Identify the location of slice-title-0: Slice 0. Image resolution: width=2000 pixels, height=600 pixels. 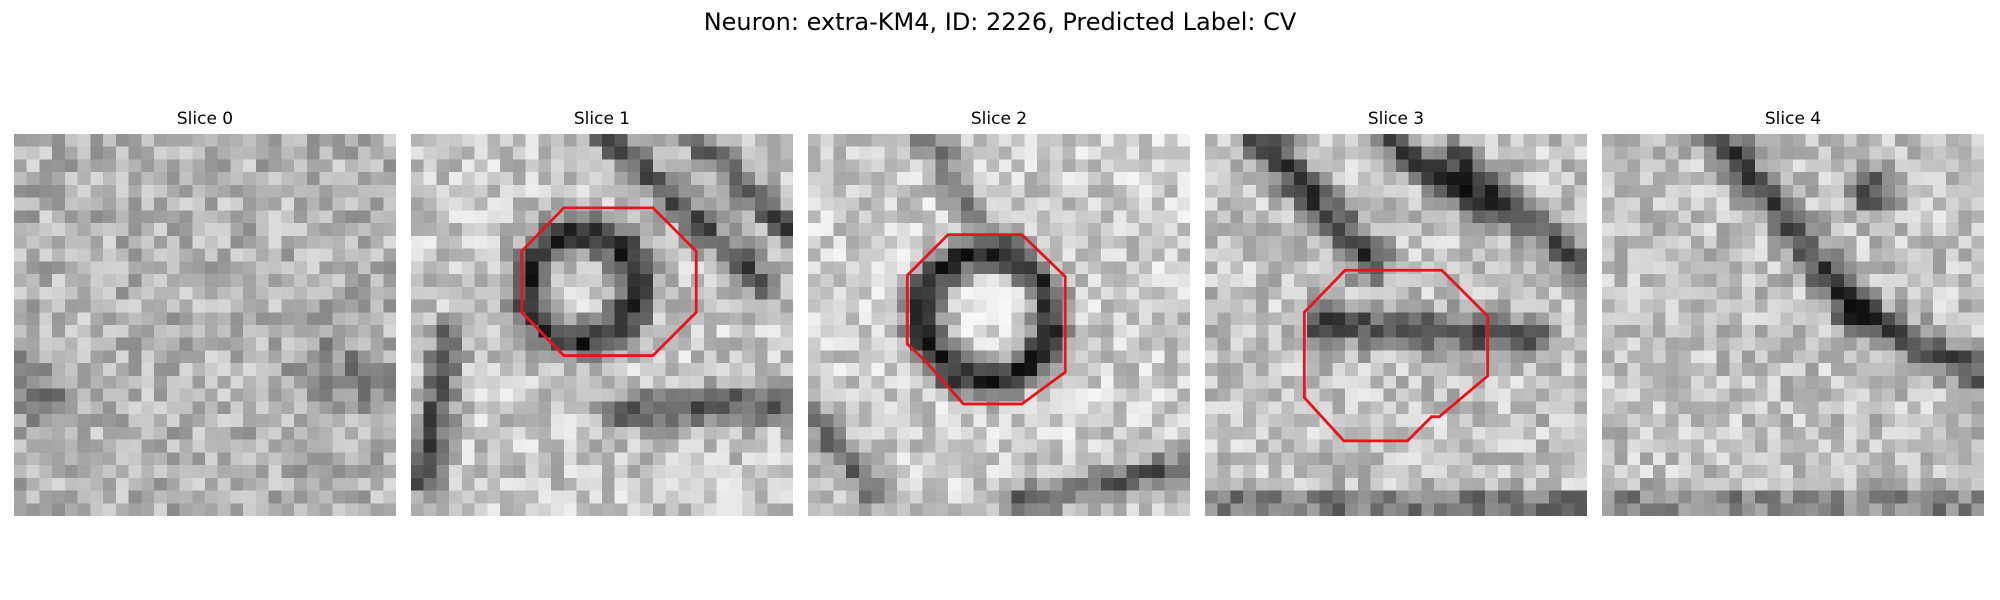
(205, 119).